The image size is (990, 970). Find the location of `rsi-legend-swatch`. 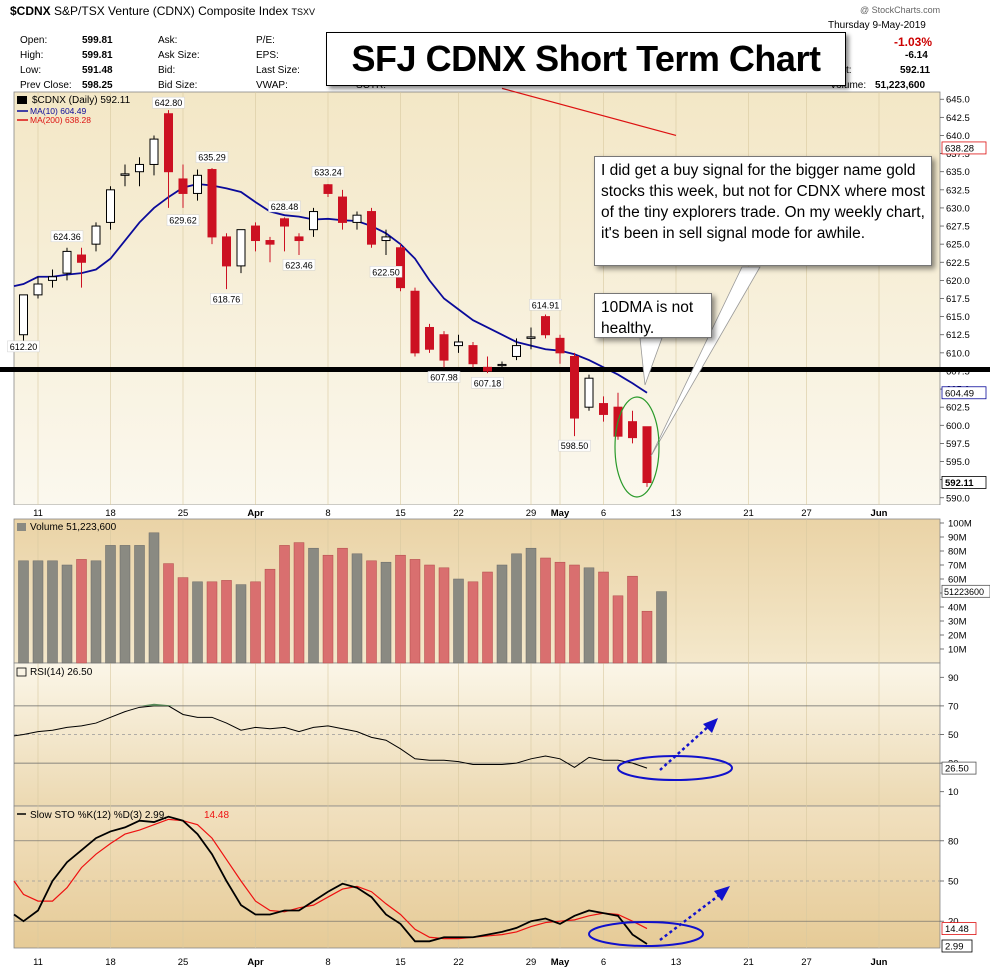

rsi-legend-swatch is located at coordinates (21, 672).